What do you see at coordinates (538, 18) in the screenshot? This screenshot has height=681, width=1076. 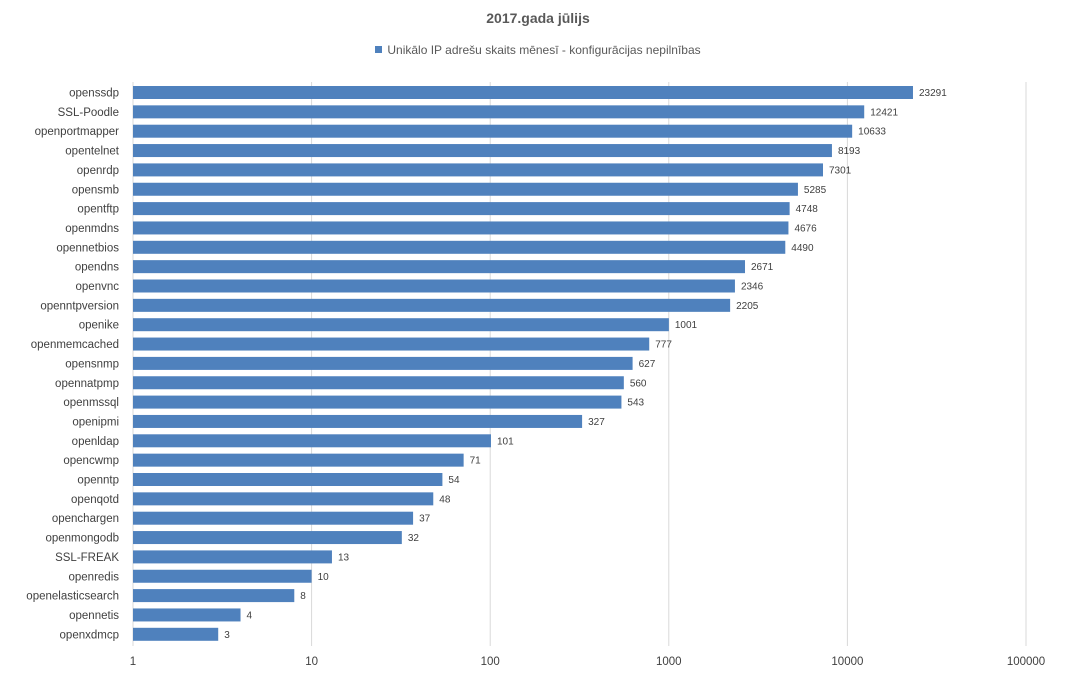 I see `chart-title: 2017.gada jūlijs` at bounding box center [538, 18].